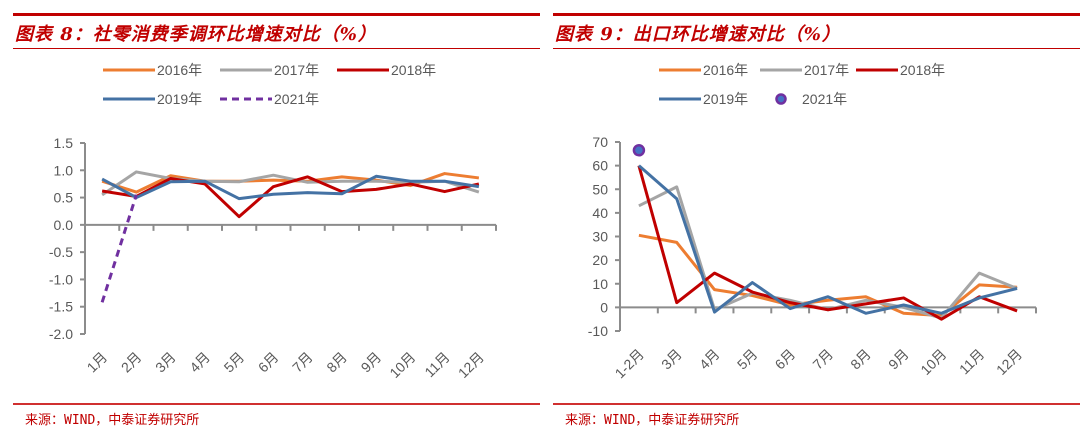  Describe the element at coordinates (64, 170) in the screenshot. I see `y-tick-label: 1.0` at that location.